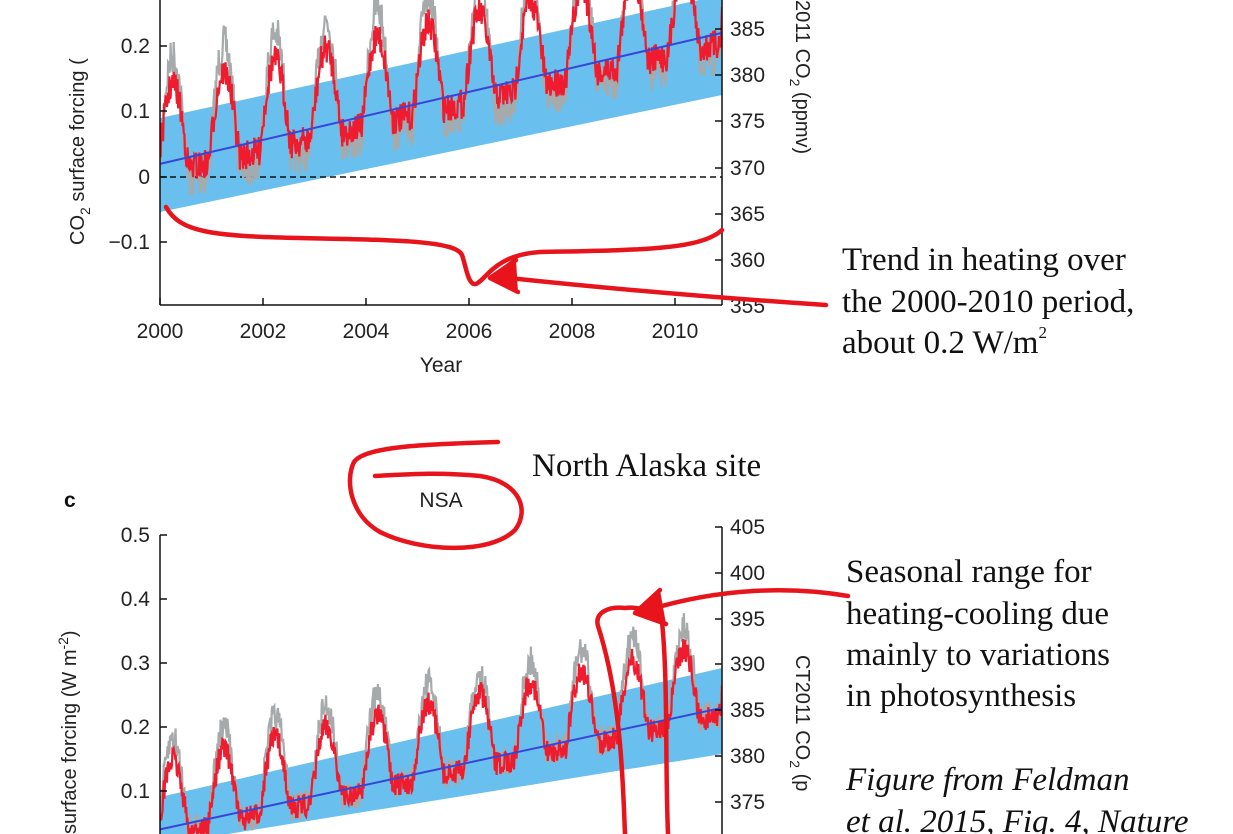 The image size is (1233, 834). Describe the element at coordinates (747, 121) in the screenshot. I see `top-right-tick-375: 375` at that location.